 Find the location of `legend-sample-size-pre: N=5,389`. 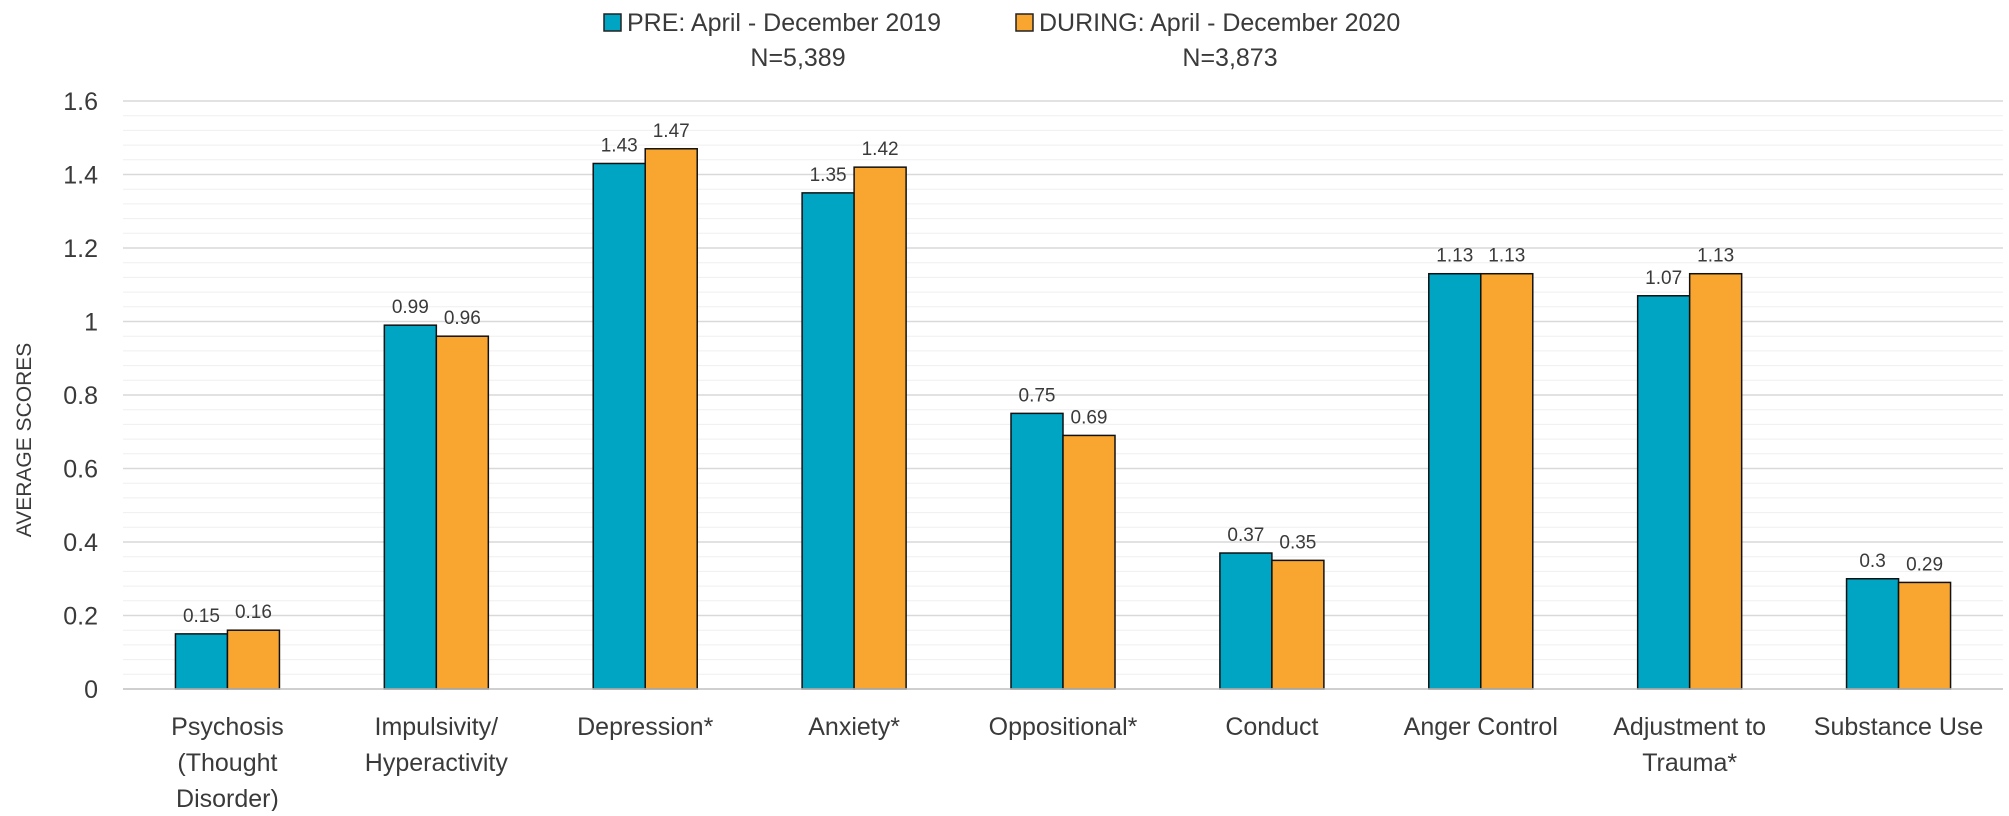

legend-sample-size-pre: N=5,389 is located at coordinates (797, 58).